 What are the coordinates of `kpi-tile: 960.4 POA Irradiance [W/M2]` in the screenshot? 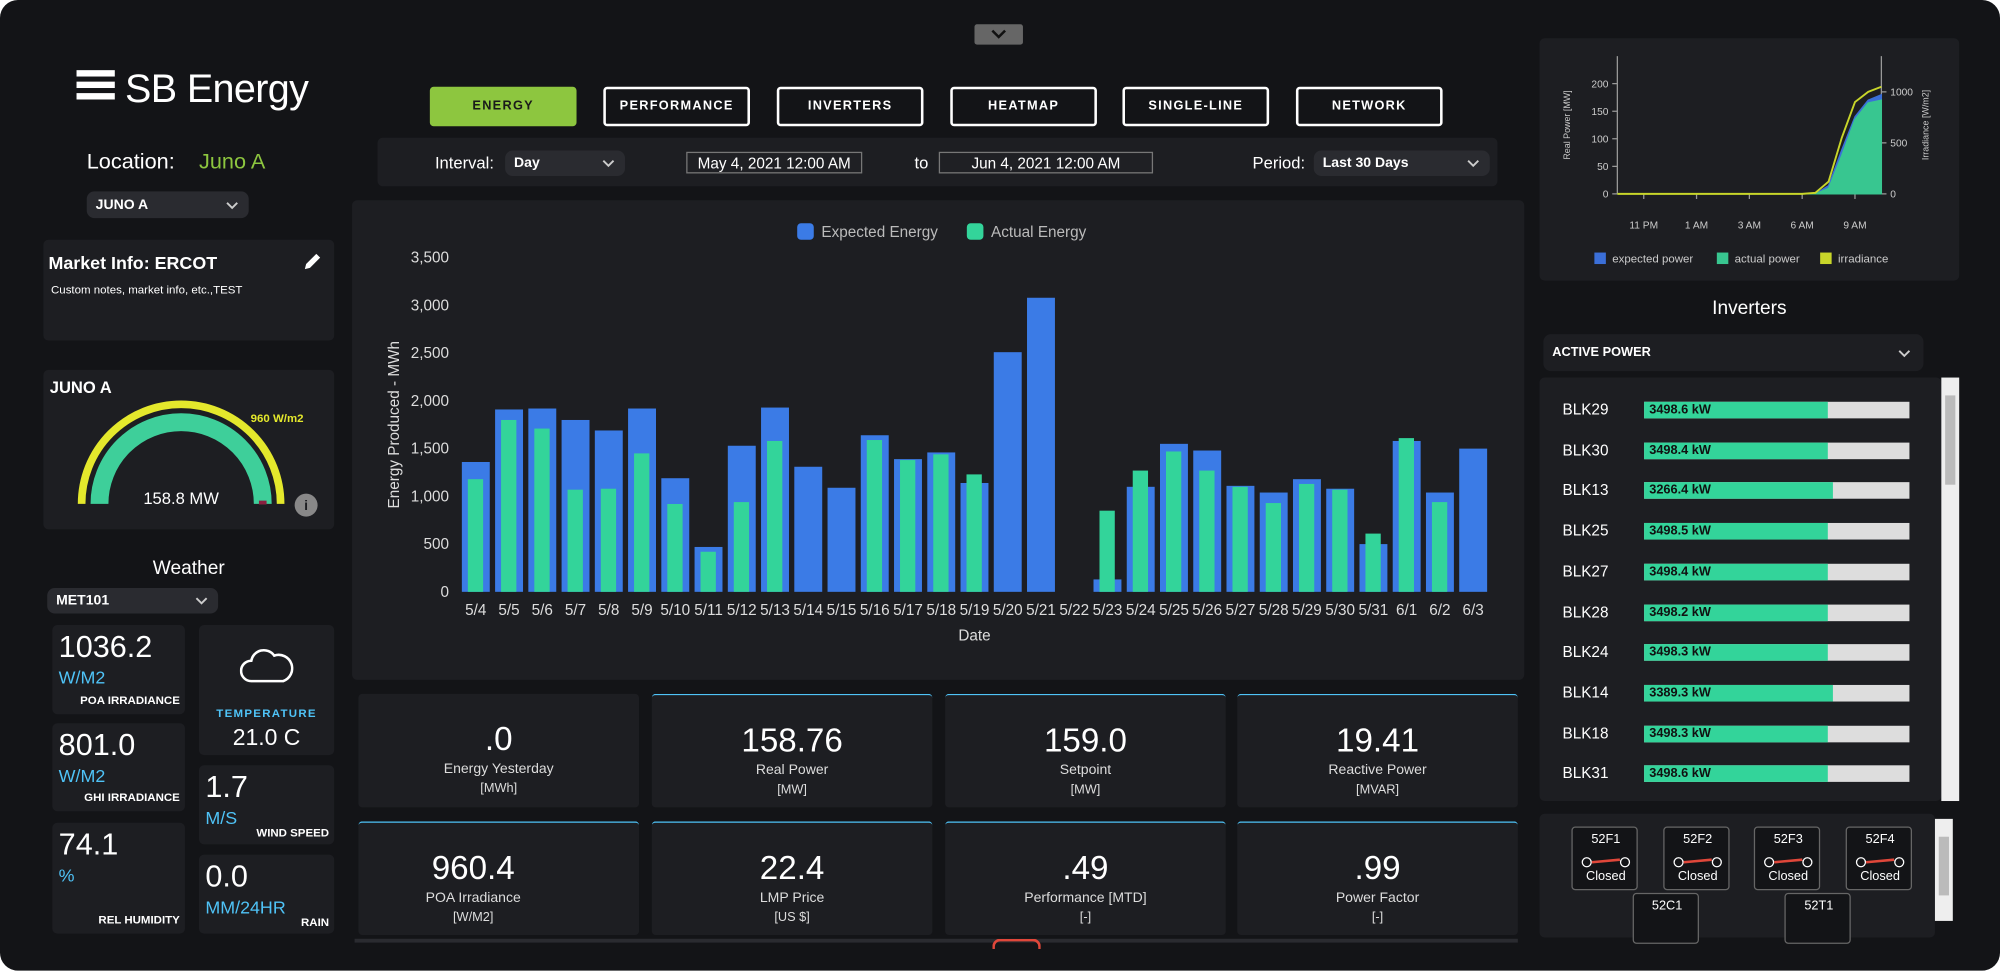 It's located at (499, 878).